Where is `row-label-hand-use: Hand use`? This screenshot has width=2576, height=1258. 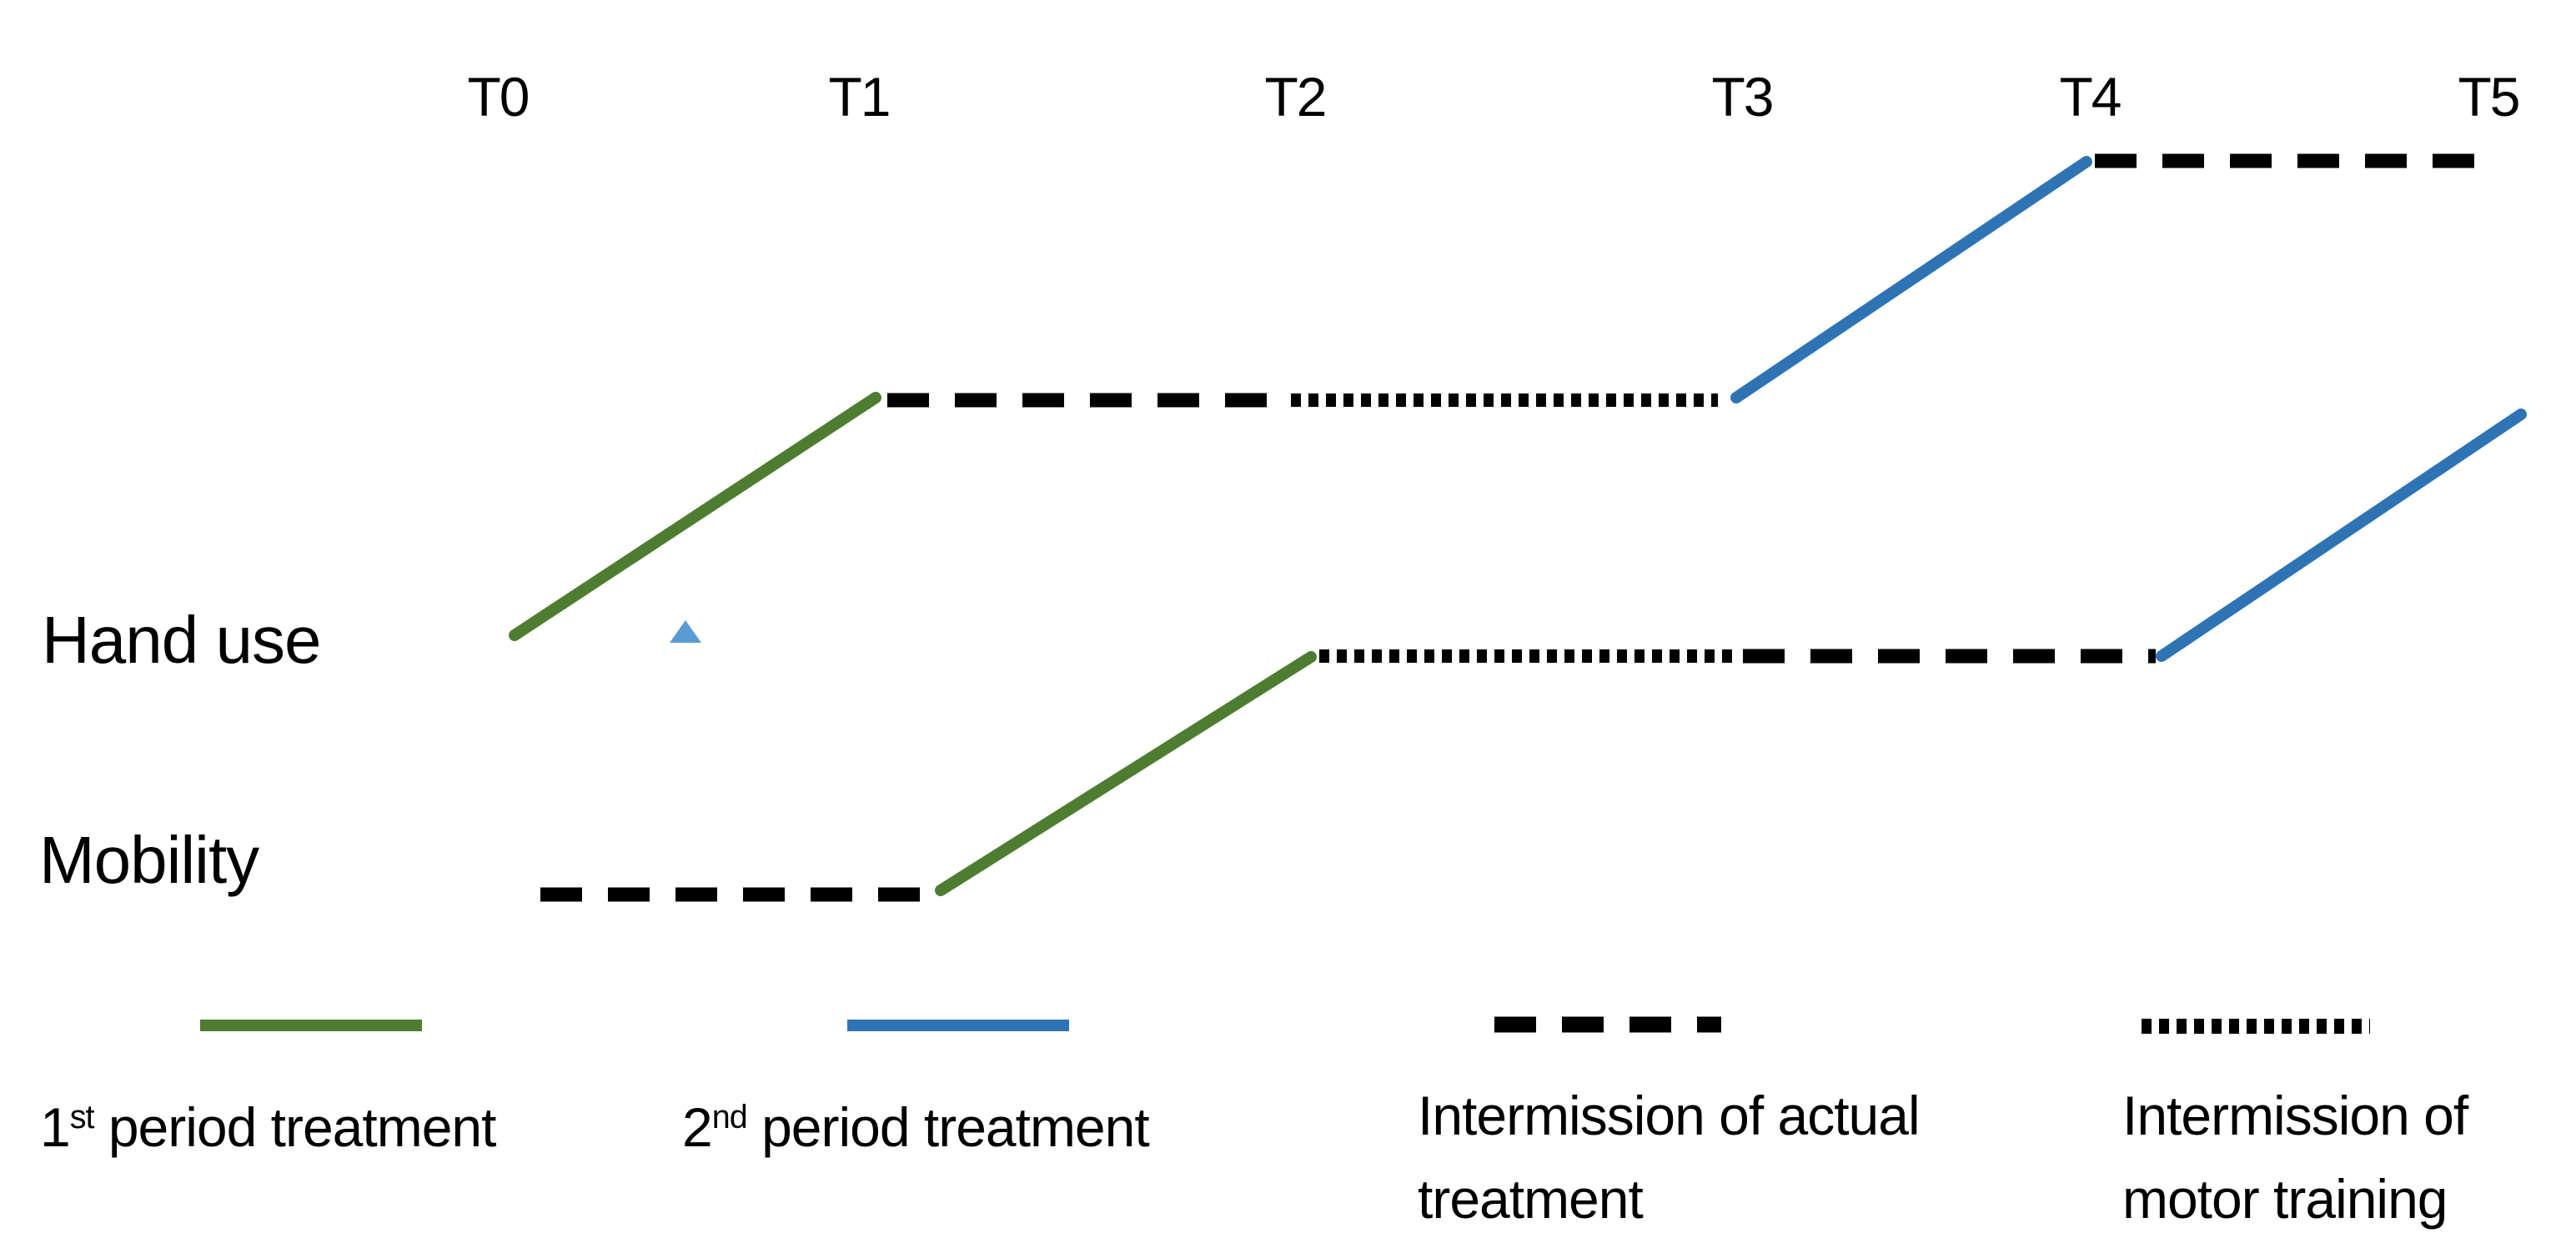
row-label-hand-use: Hand use is located at coordinates (181, 640).